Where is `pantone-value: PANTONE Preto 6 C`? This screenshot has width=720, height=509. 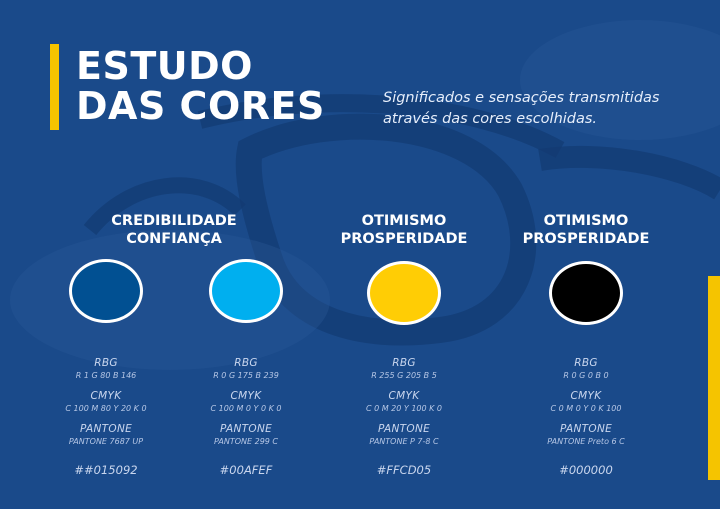
pantone-value: PANTONE Preto 6 C is located at coordinates (586, 441).